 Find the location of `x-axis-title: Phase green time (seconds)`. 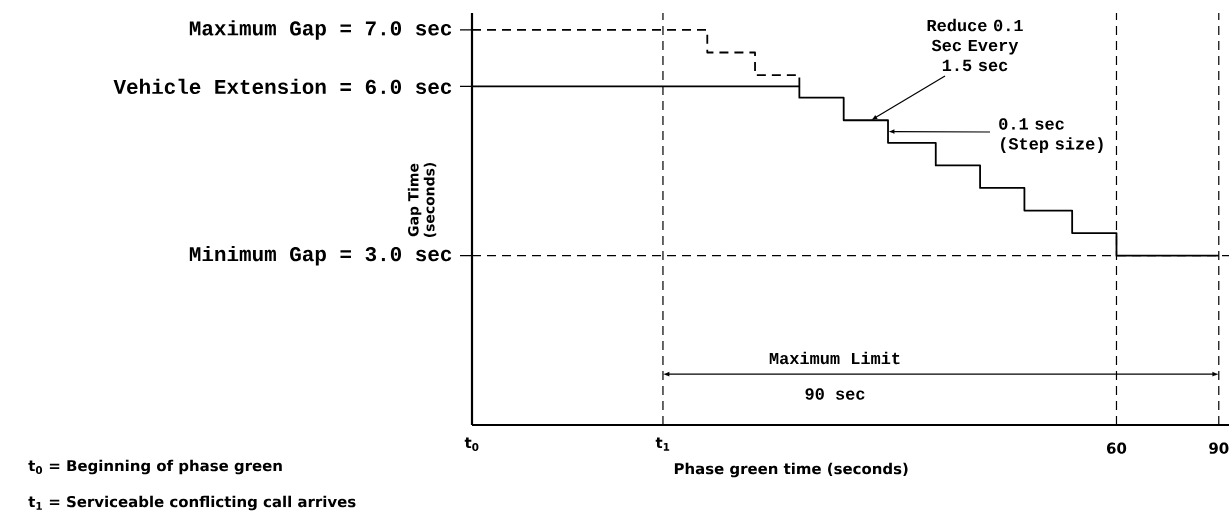

x-axis-title: Phase green time (seconds) is located at coordinates (791, 470).